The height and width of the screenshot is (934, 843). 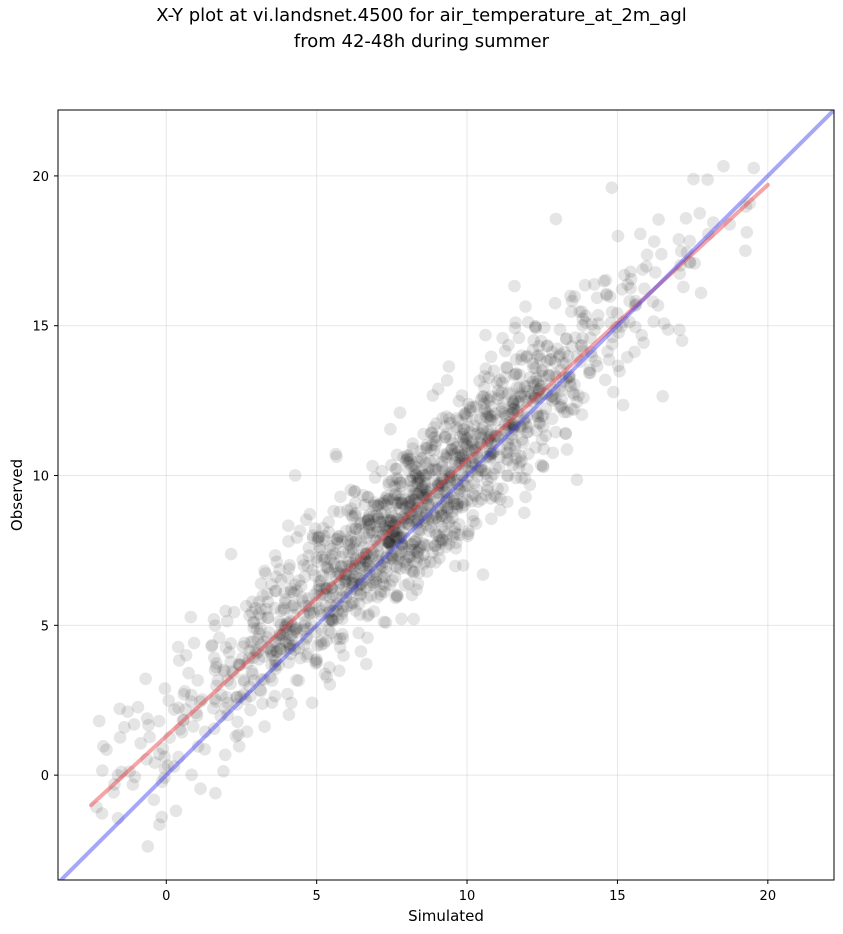 What do you see at coordinates (421, 41) in the screenshot?
I see `chart-title-line-2: from 42-48h during summer` at bounding box center [421, 41].